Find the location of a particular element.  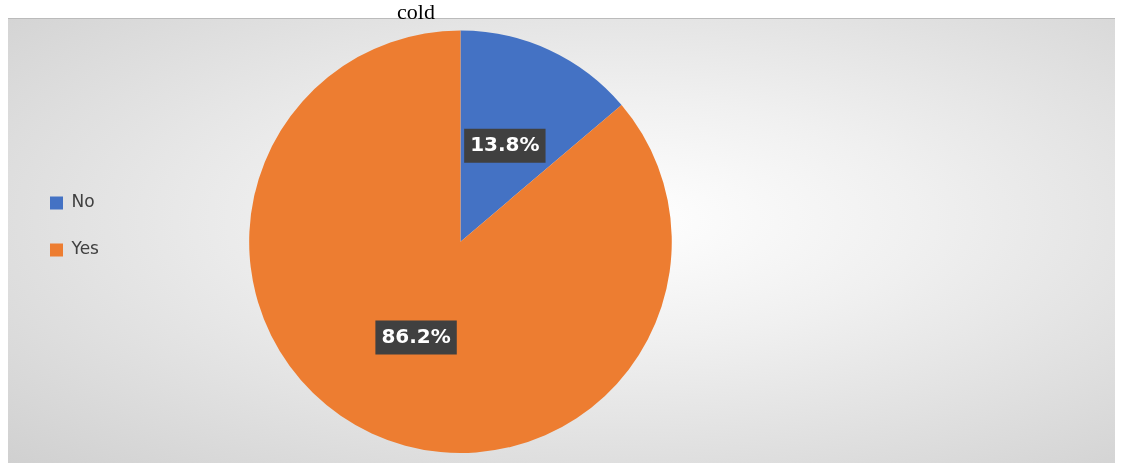

data-label: 86.2% is located at coordinates (416, 335).